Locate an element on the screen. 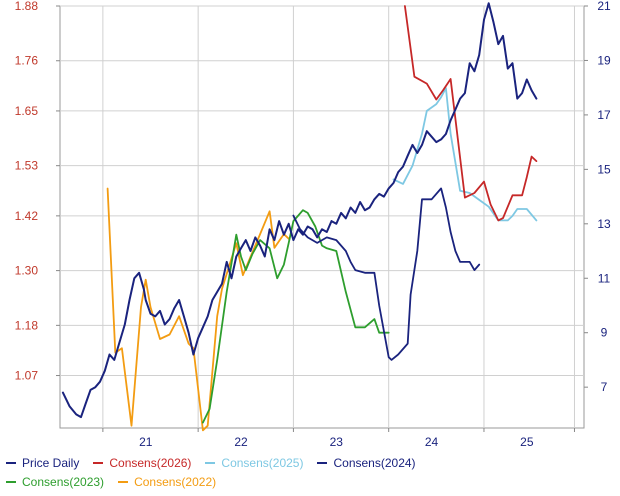 Image resolution: width=620 pixels, height=496 pixels. series-line-c2026 is located at coordinates (470, 113).